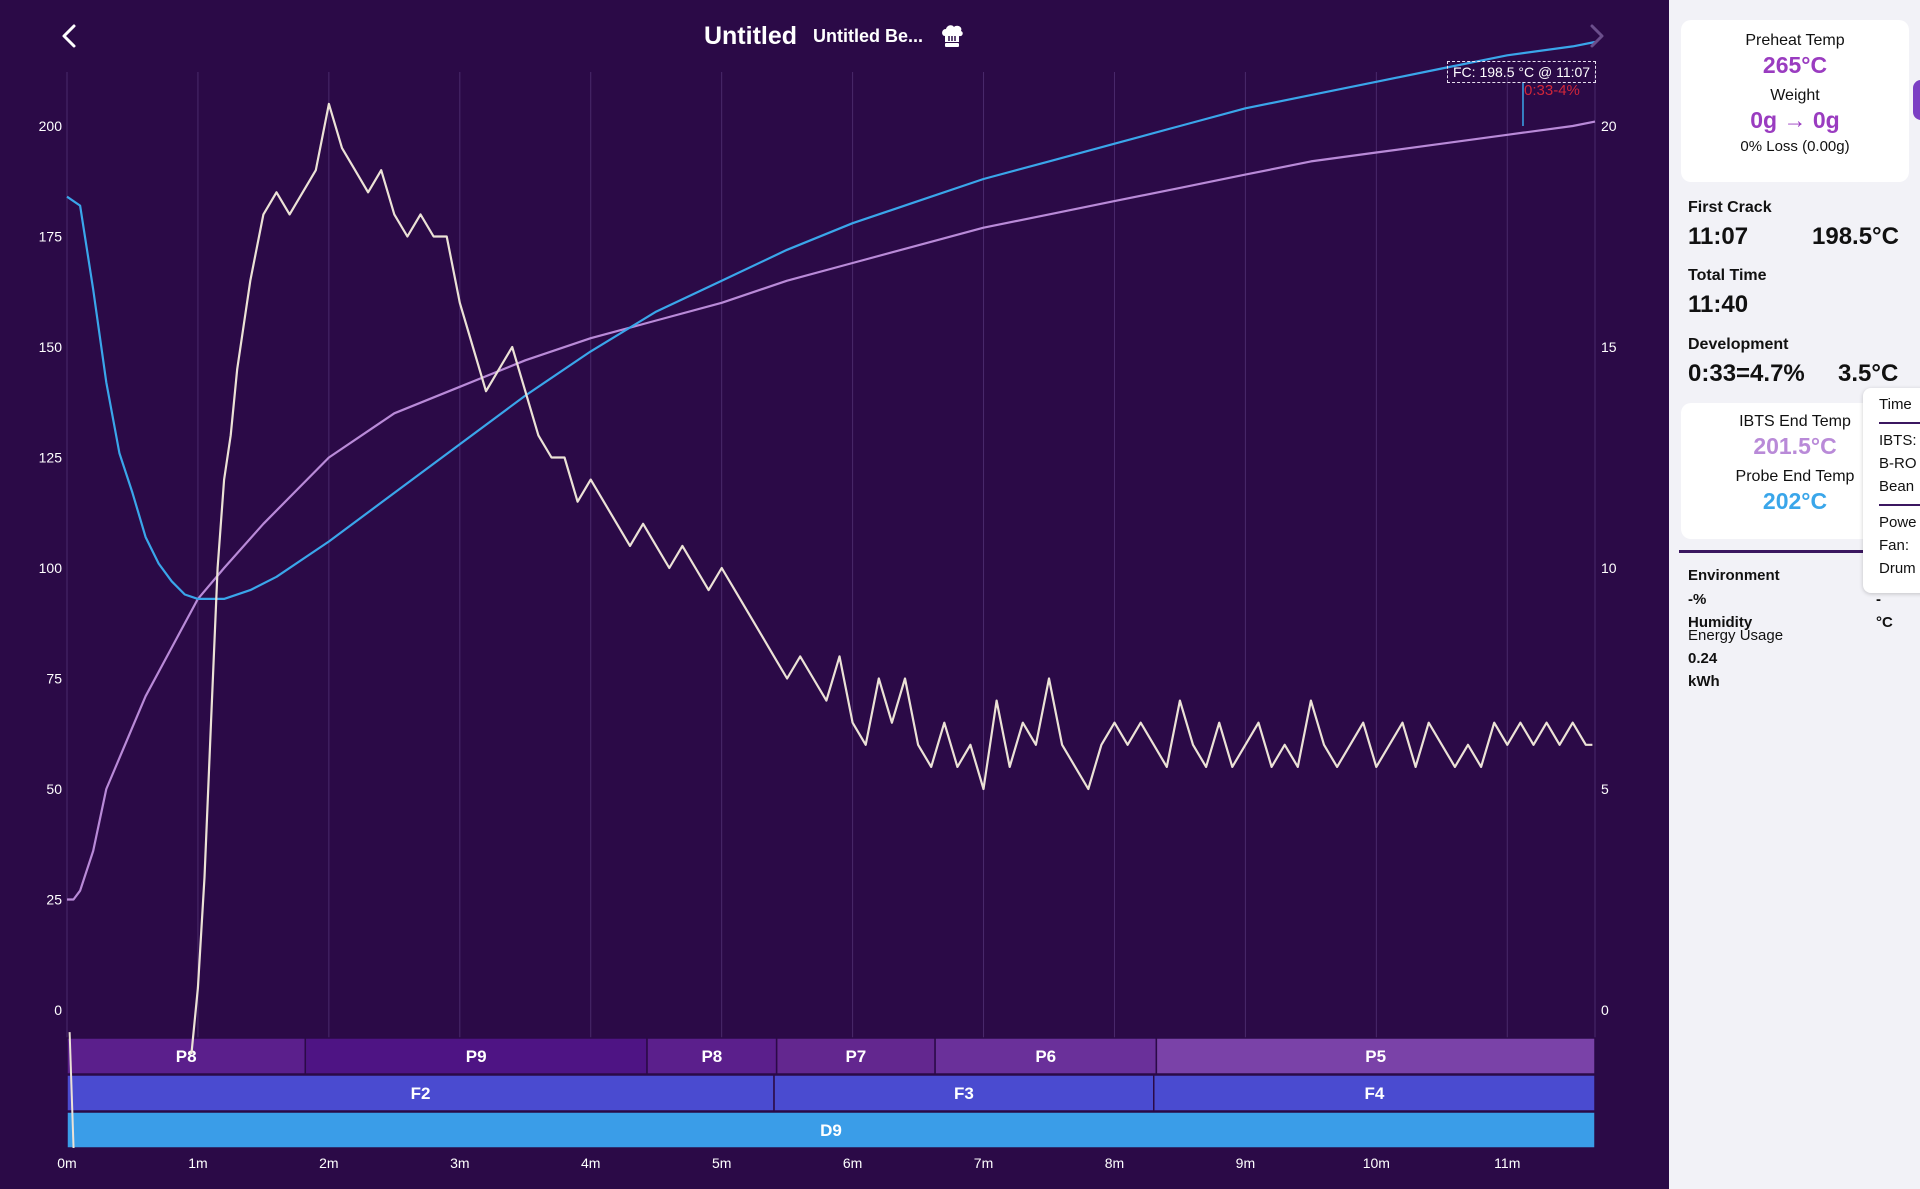  What do you see at coordinates (983, 1163) in the screenshot?
I see `x-tick-label: 7m` at bounding box center [983, 1163].